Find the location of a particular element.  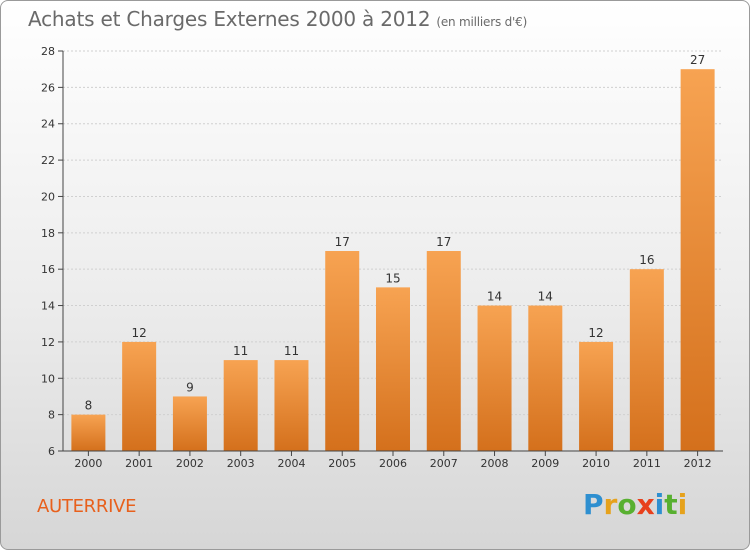

x-tick-label: 2005 is located at coordinates (342, 463).